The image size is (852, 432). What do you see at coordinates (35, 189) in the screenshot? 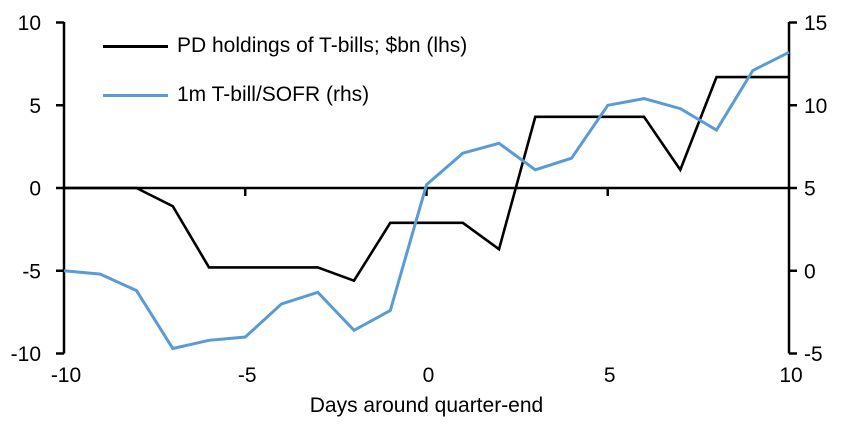
I see `left-axis-tick-label: 0` at bounding box center [35, 189].